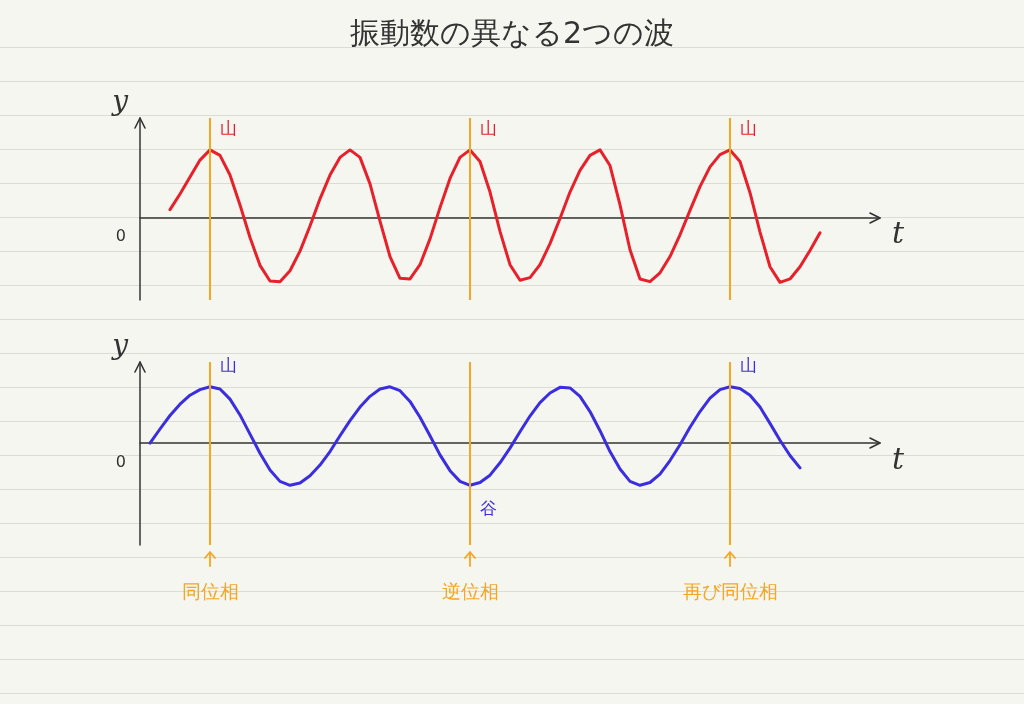 The image size is (1024, 704). I want to click on text: 同位相, so click(210, 590).